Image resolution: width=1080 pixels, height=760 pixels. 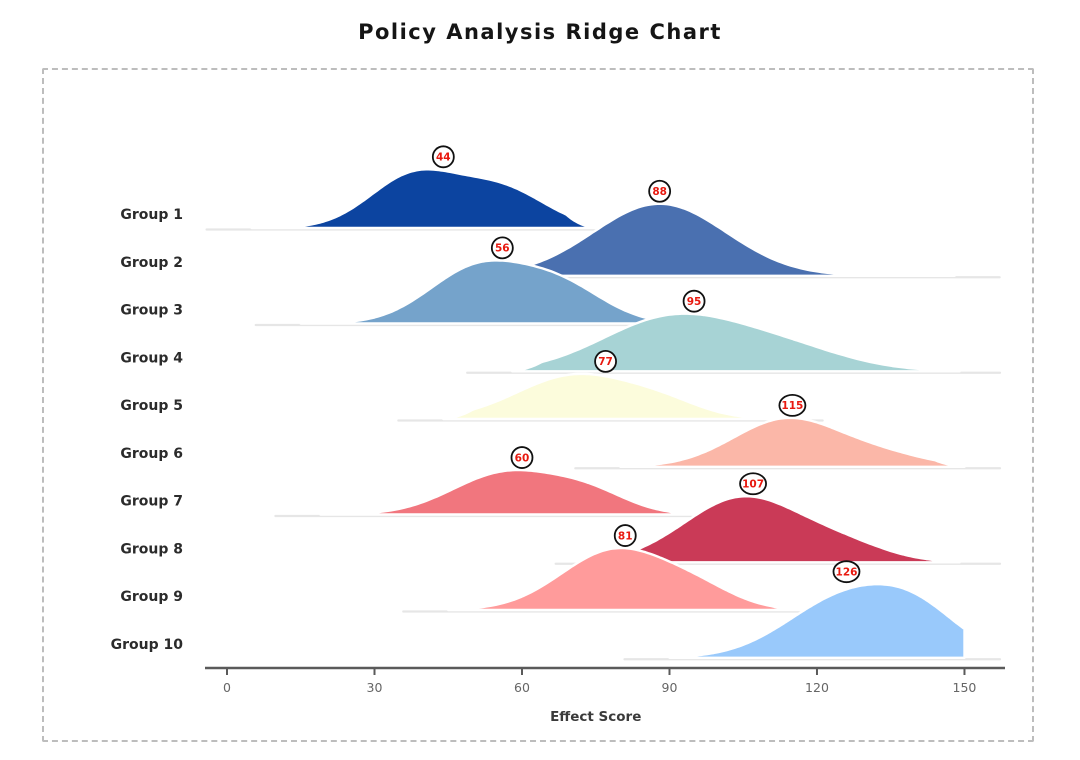 I want to click on peak-annotation-value-81: 81, so click(x=625, y=536).